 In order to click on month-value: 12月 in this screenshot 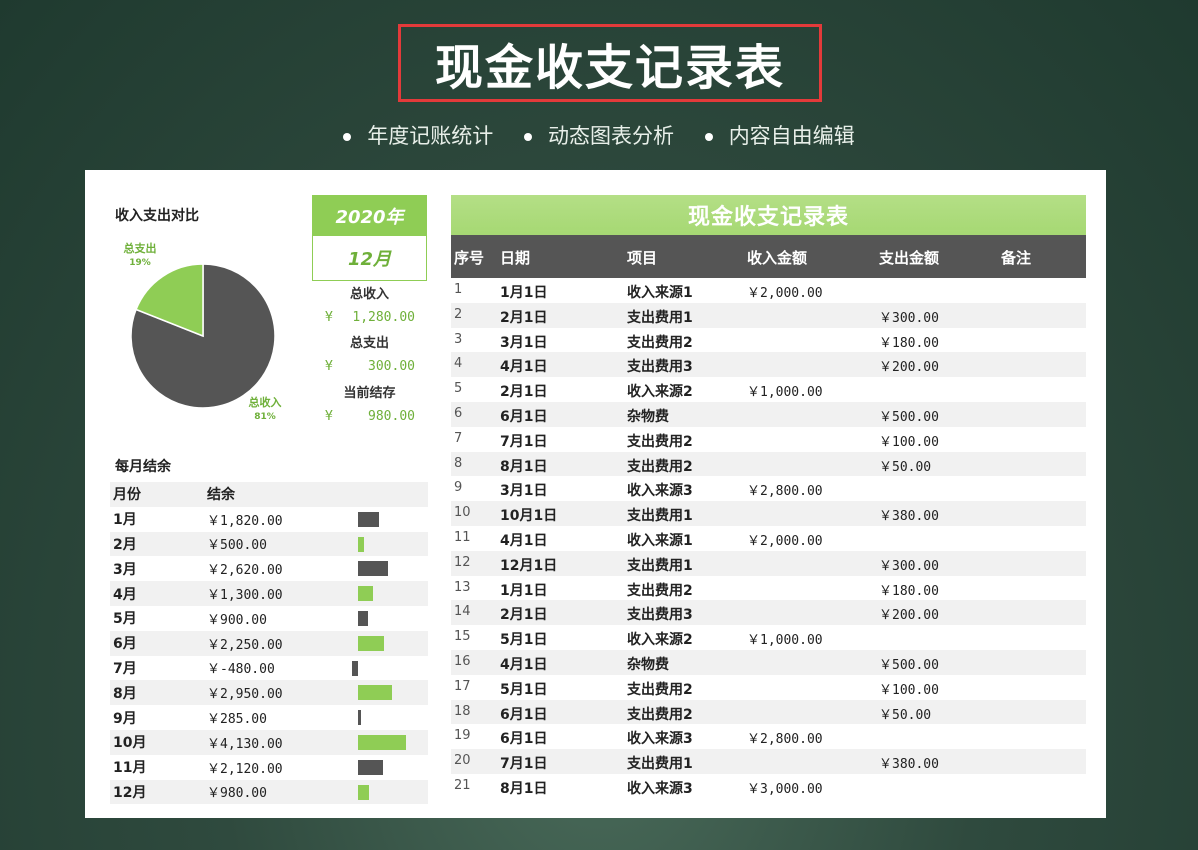, I will do `click(369, 259)`.